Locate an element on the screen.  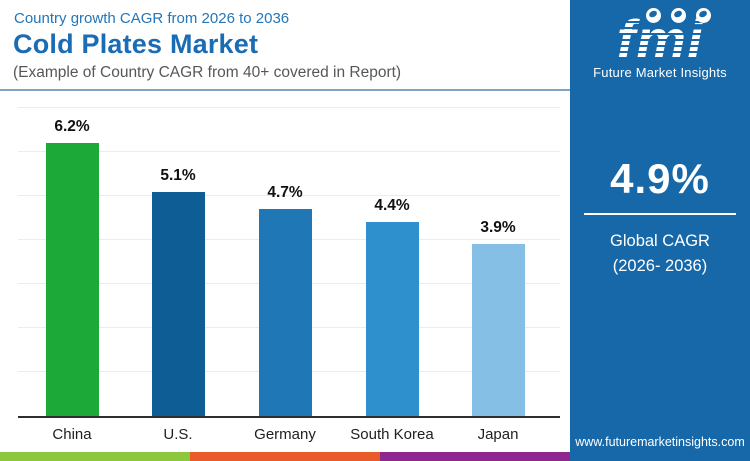
stat-label-line2: (2026- 2036) is located at coordinates (660, 266).